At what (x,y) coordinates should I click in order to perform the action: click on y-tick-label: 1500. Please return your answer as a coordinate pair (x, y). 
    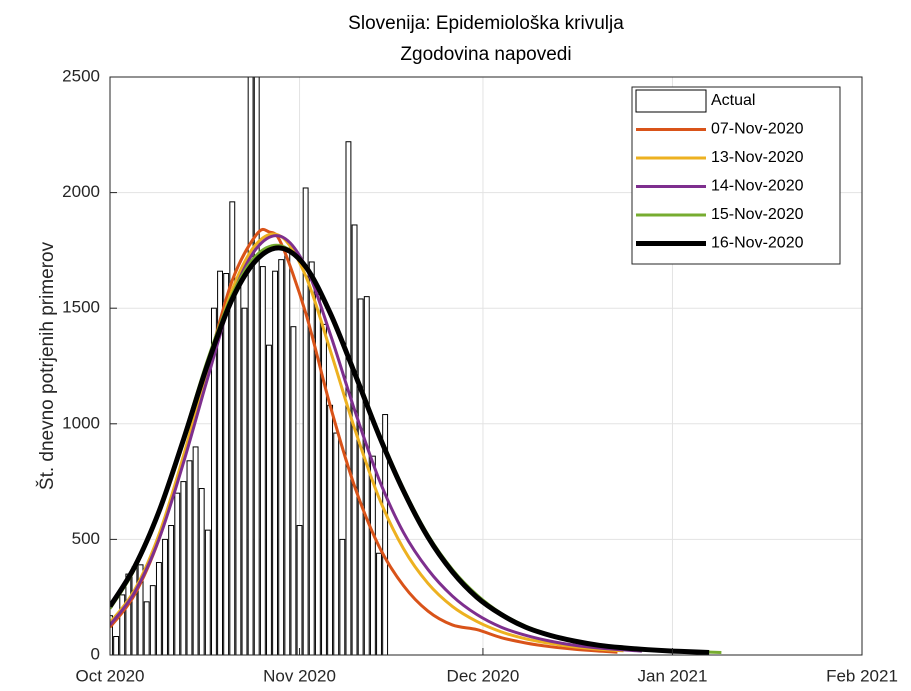
    Looking at the image, I should click on (81, 307).